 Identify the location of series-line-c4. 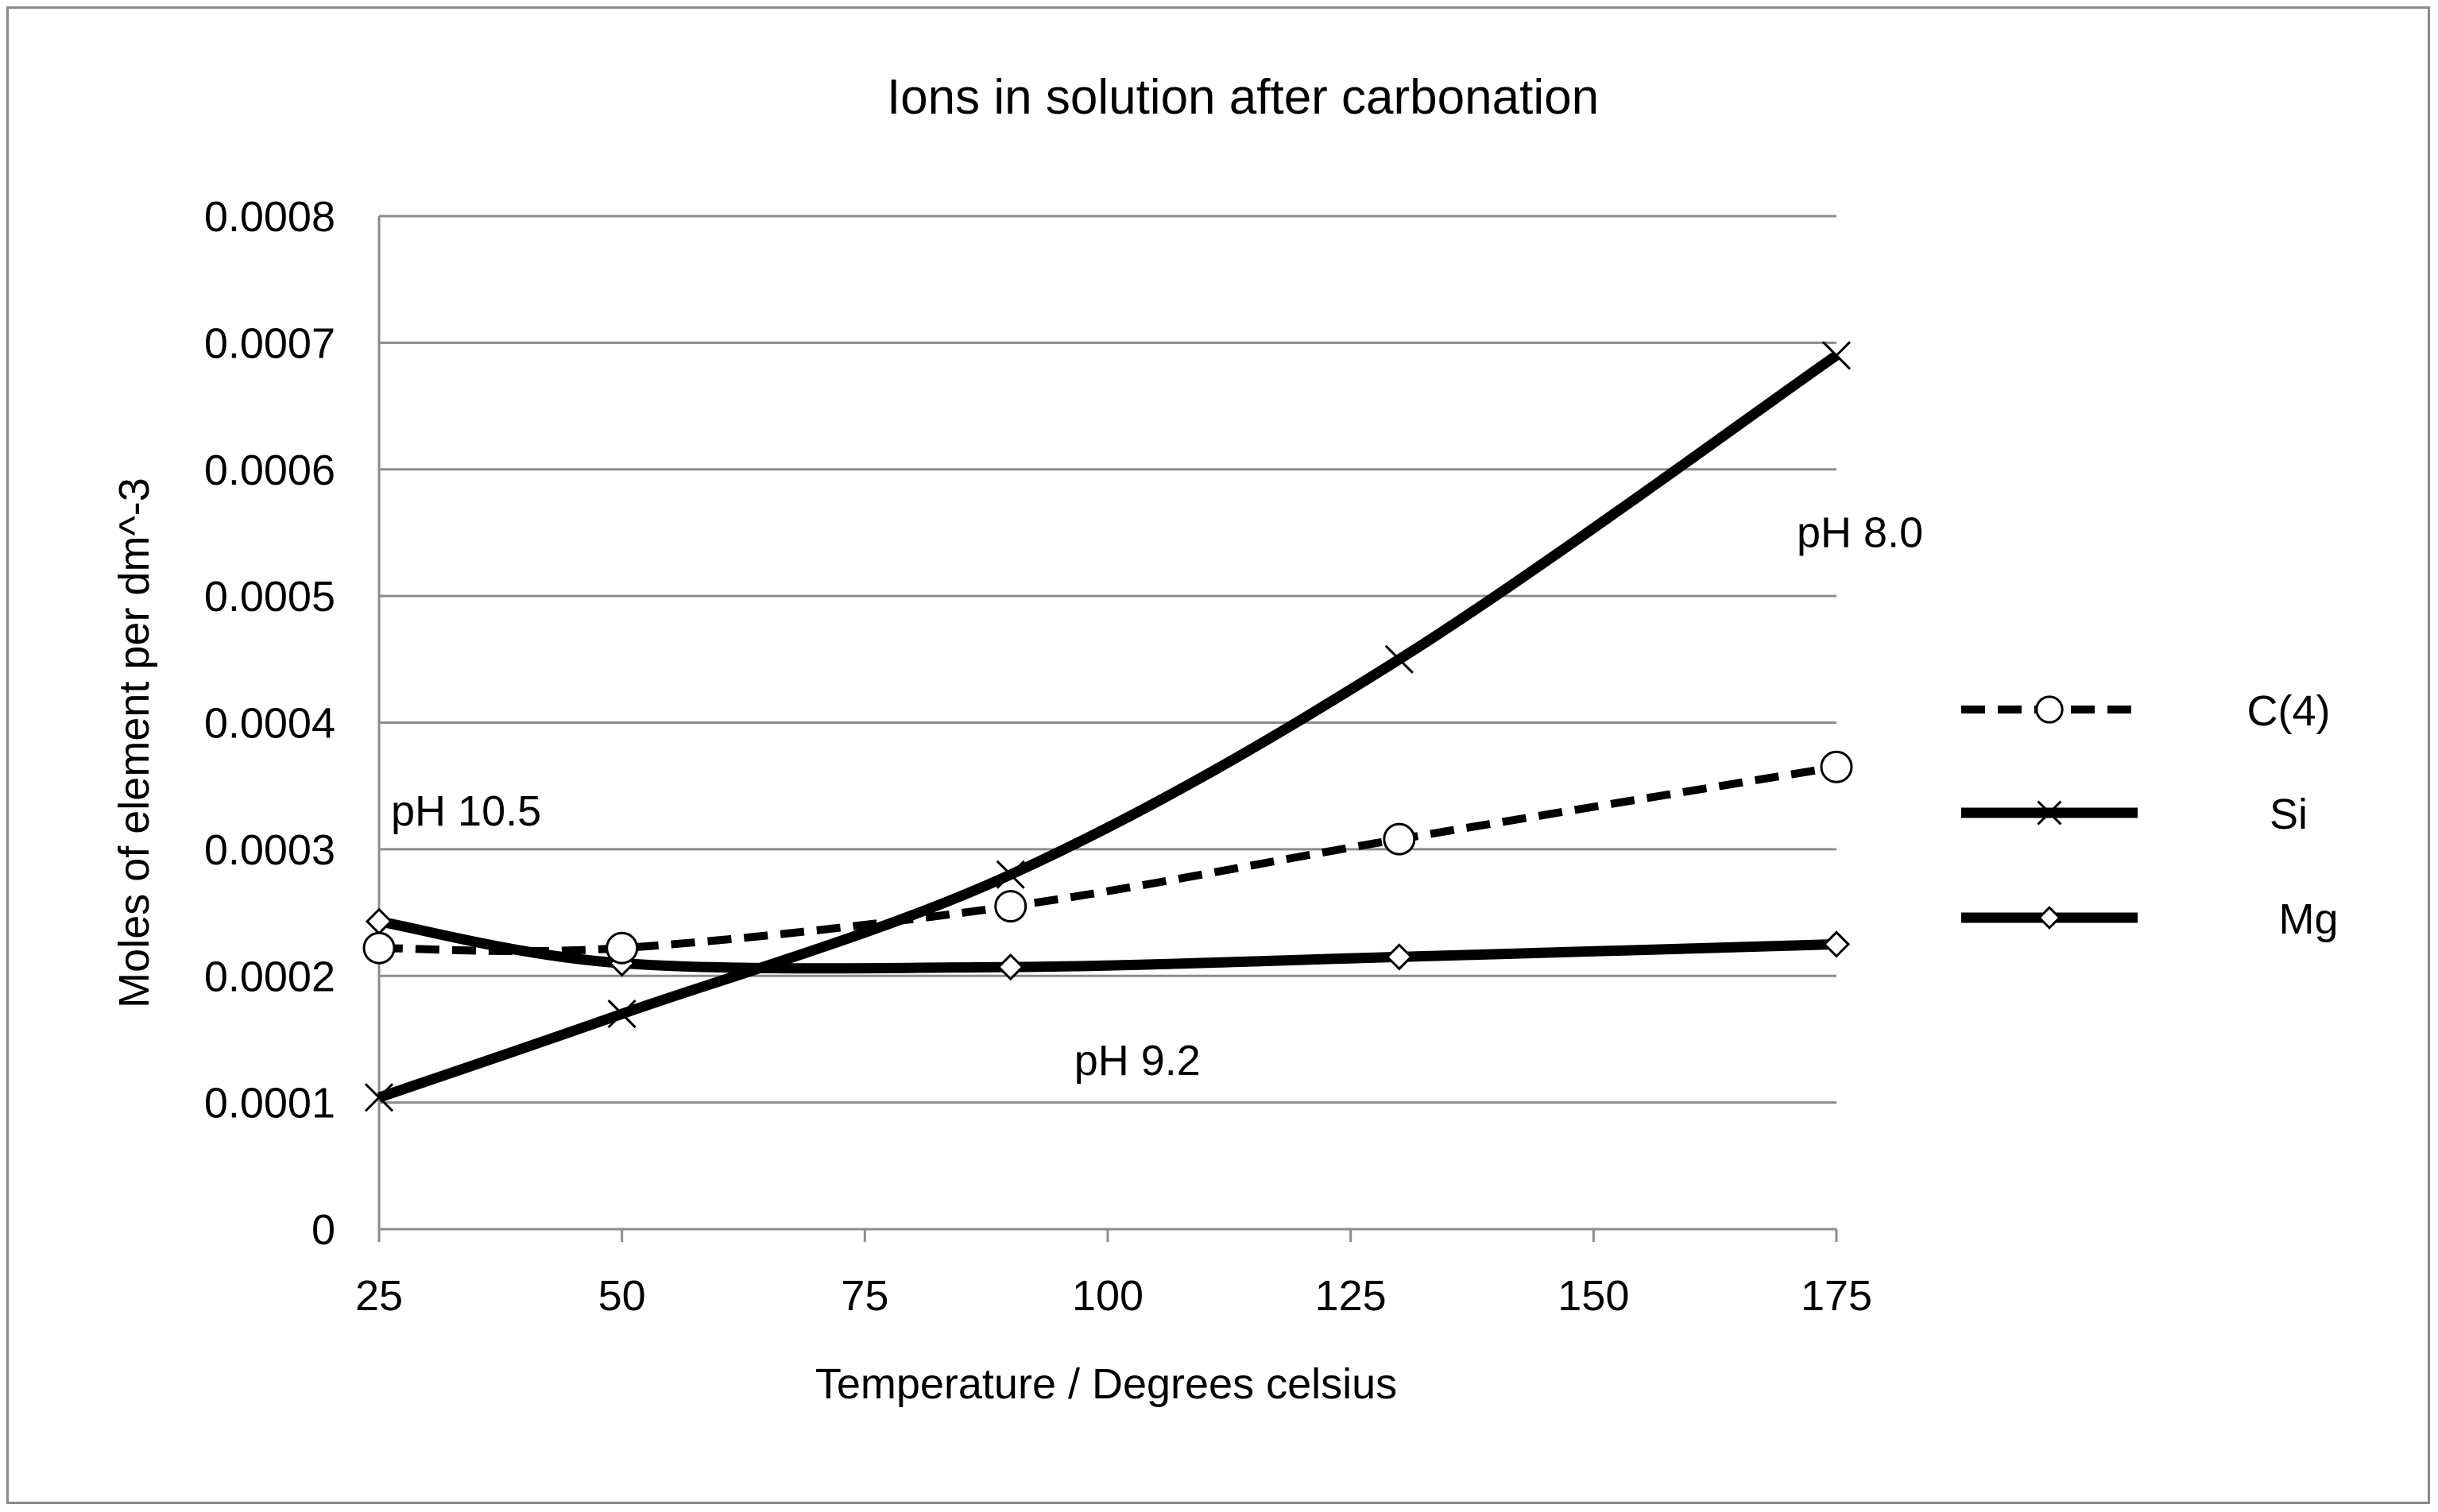
(1107, 859).